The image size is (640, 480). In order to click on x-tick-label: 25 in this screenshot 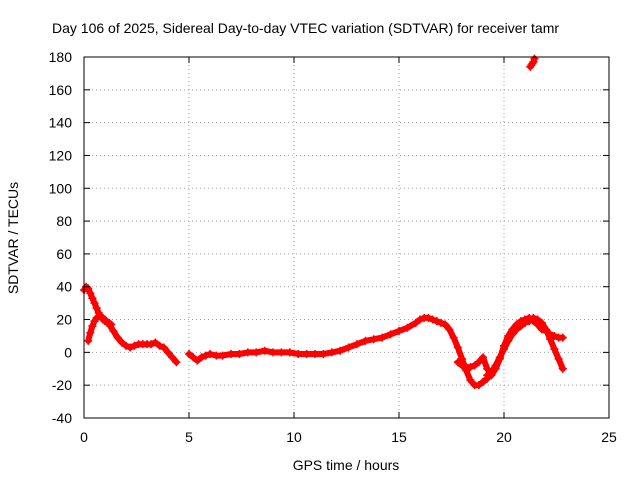, I will do `click(609, 437)`.